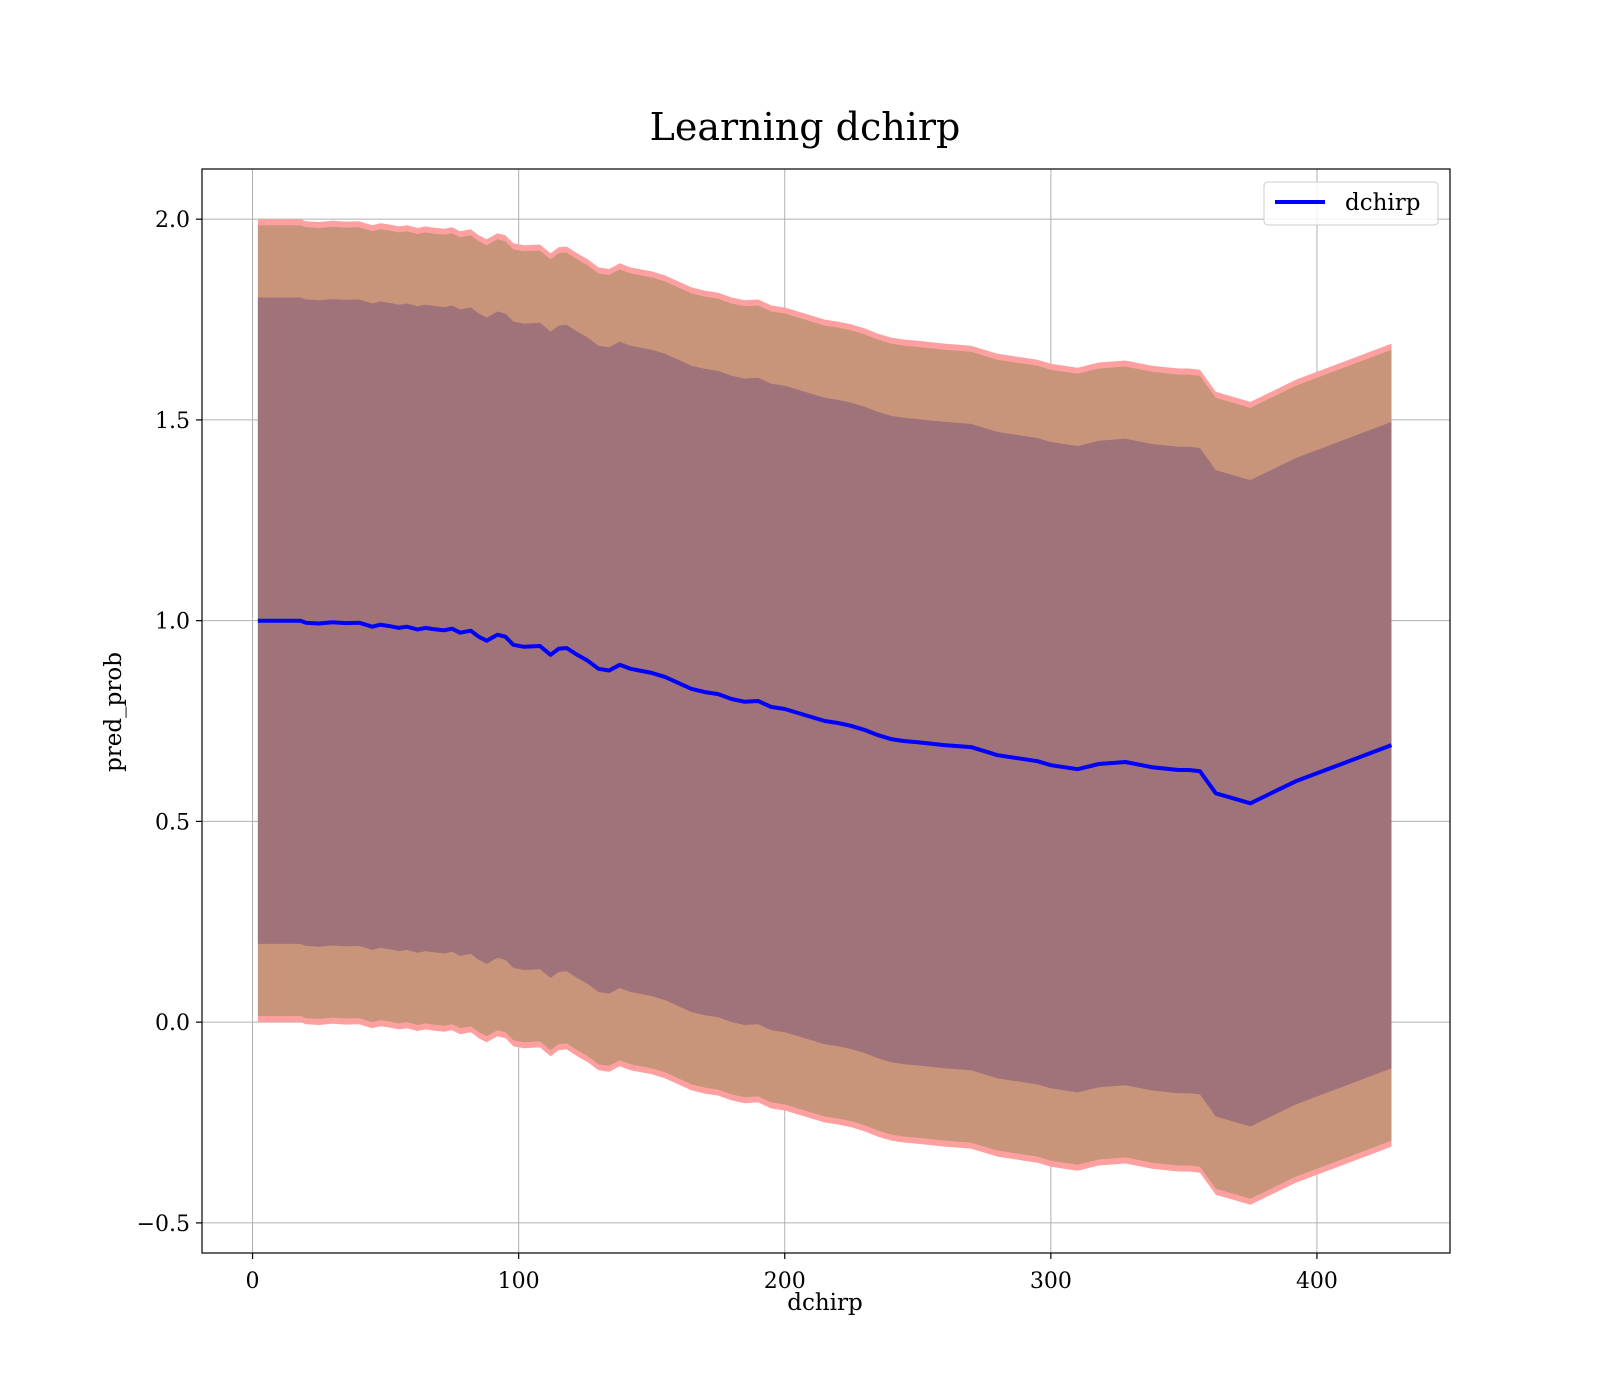  I want to click on y-tick-label: −0.5, so click(163, 1224).